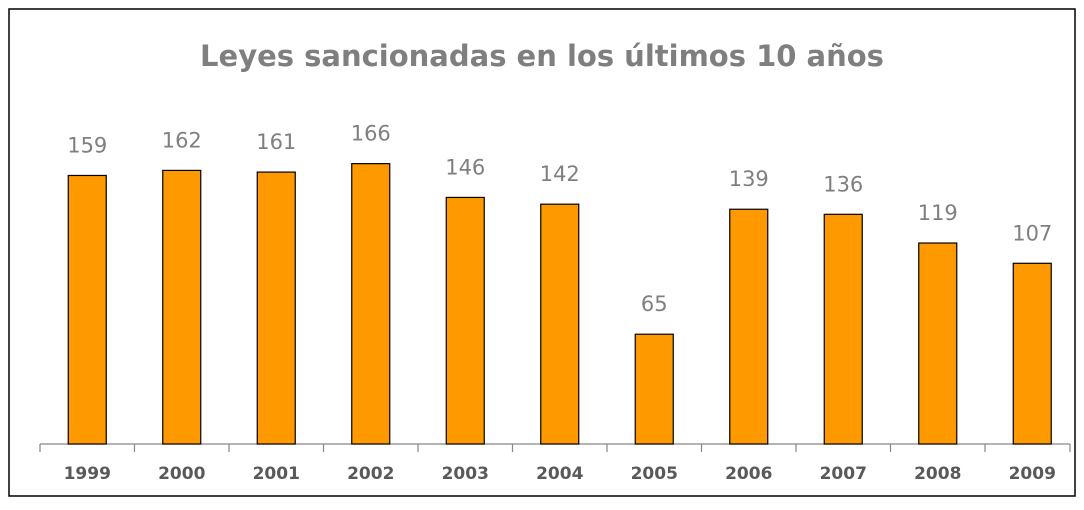 This screenshot has width=1084, height=510. What do you see at coordinates (276, 474) in the screenshot?
I see `x-tick-label: 2001` at bounding box center [276, 474].